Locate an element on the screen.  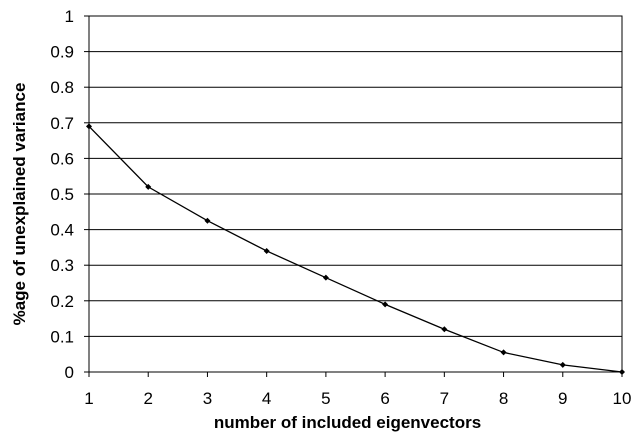
y-axis-ticks: 0 0.1 0.2 0.3 0.4 0.5 0.6 0.7 0.8 0.9 1 is located at coordinates (69, 194).